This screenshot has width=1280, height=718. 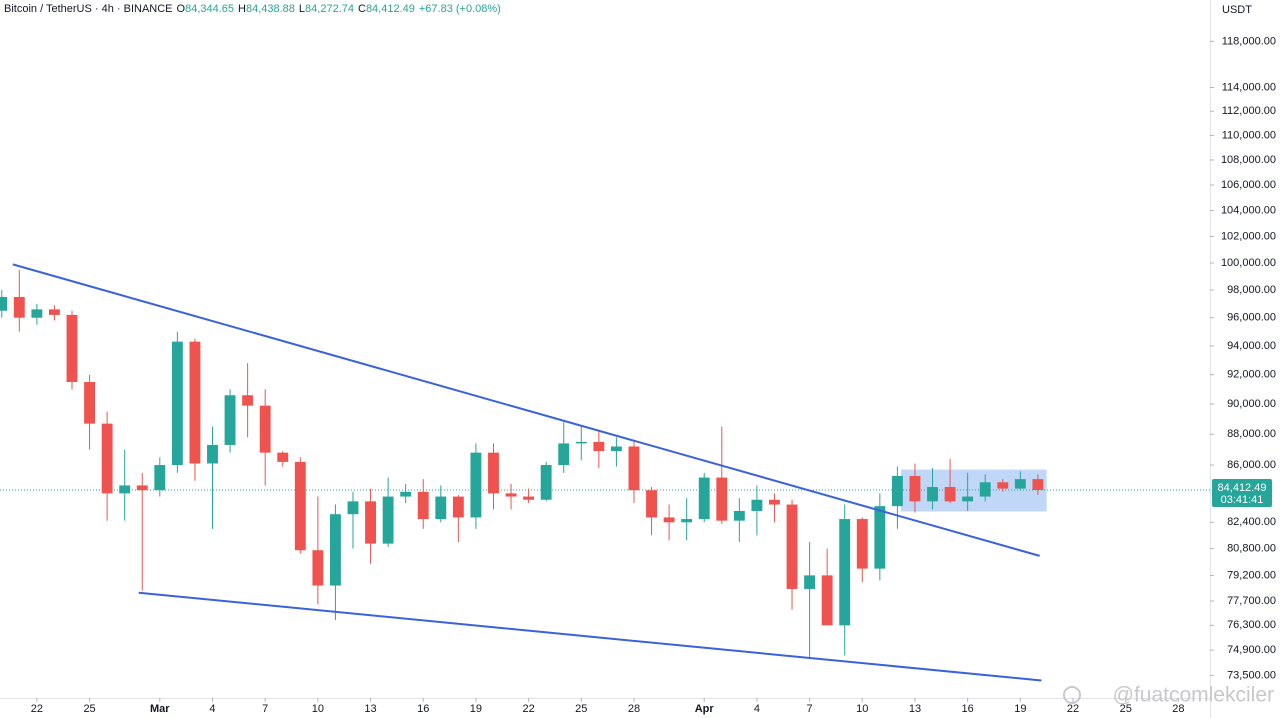 What do you see at coordinates (1249, 87) in the screenshot?
I see `y-tick-label: 114,000.00` at bounding box center [1249, 87].